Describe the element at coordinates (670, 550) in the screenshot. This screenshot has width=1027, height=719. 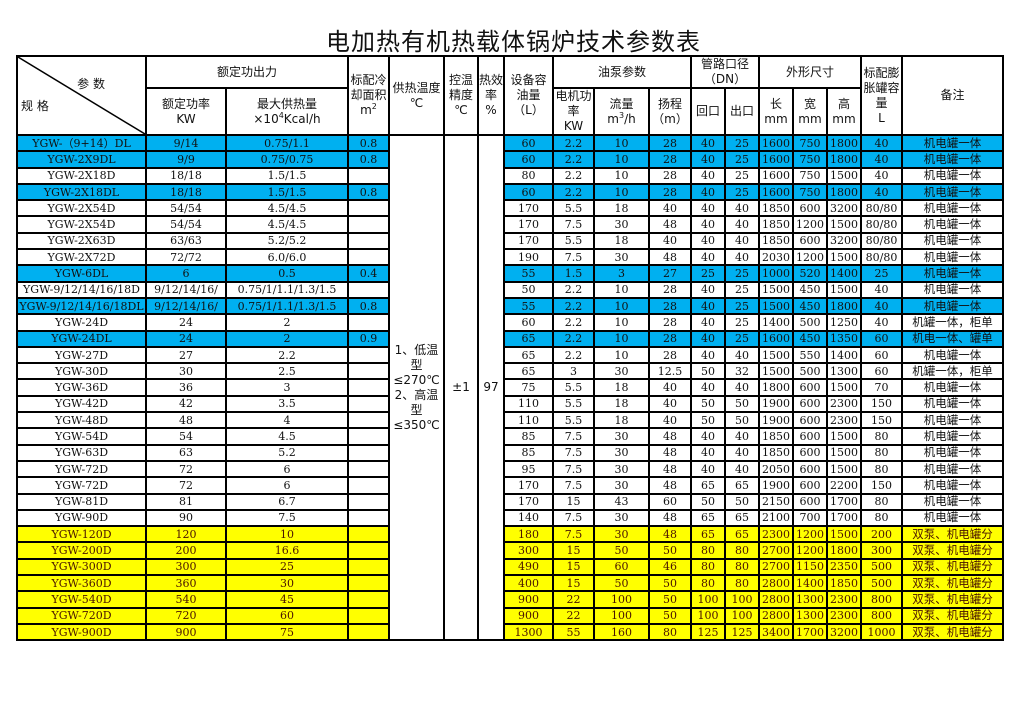
I see `head-cell: 50` at that location.